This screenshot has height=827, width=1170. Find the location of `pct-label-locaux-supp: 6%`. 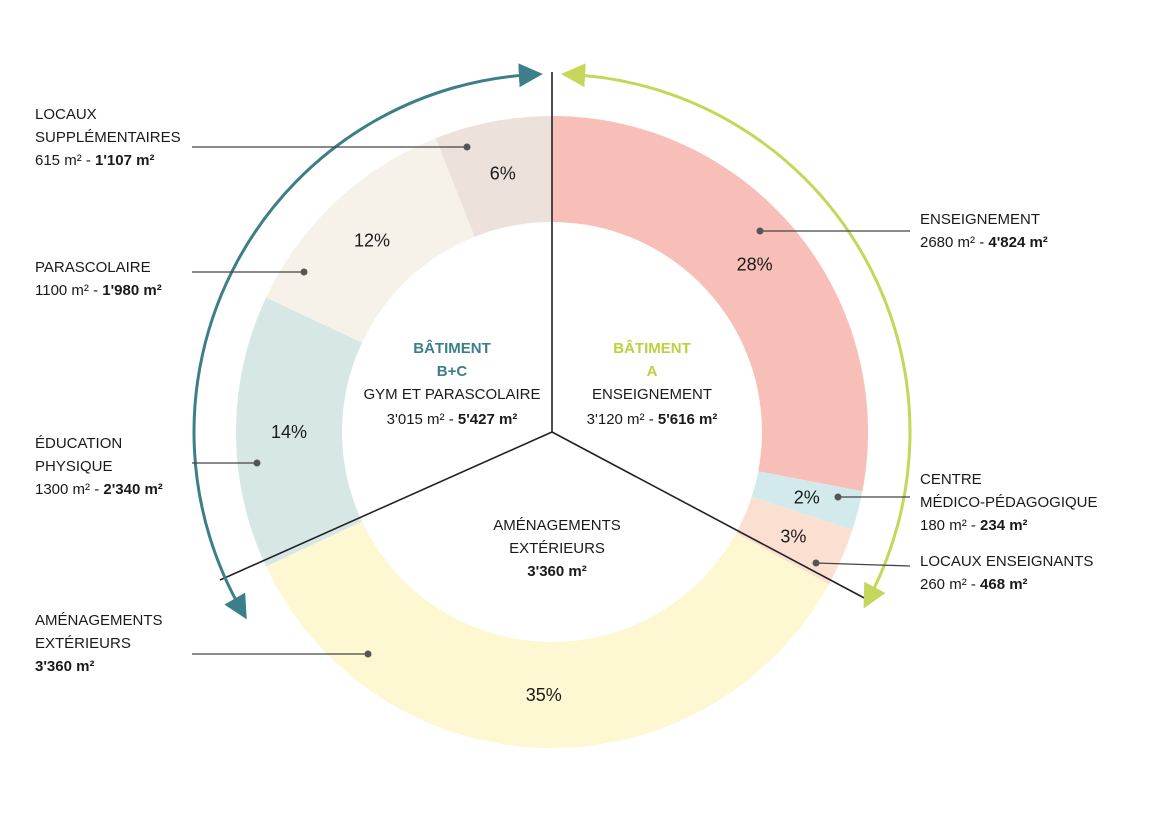

pct-label-locaux-supp: 6% is located at coordinates (503, 174).